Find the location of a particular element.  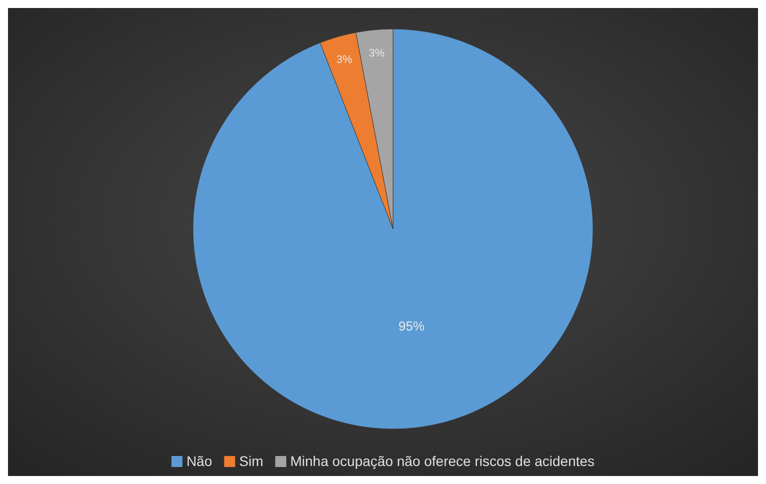

legend-label: Sim is located at coordinates (251, 461).